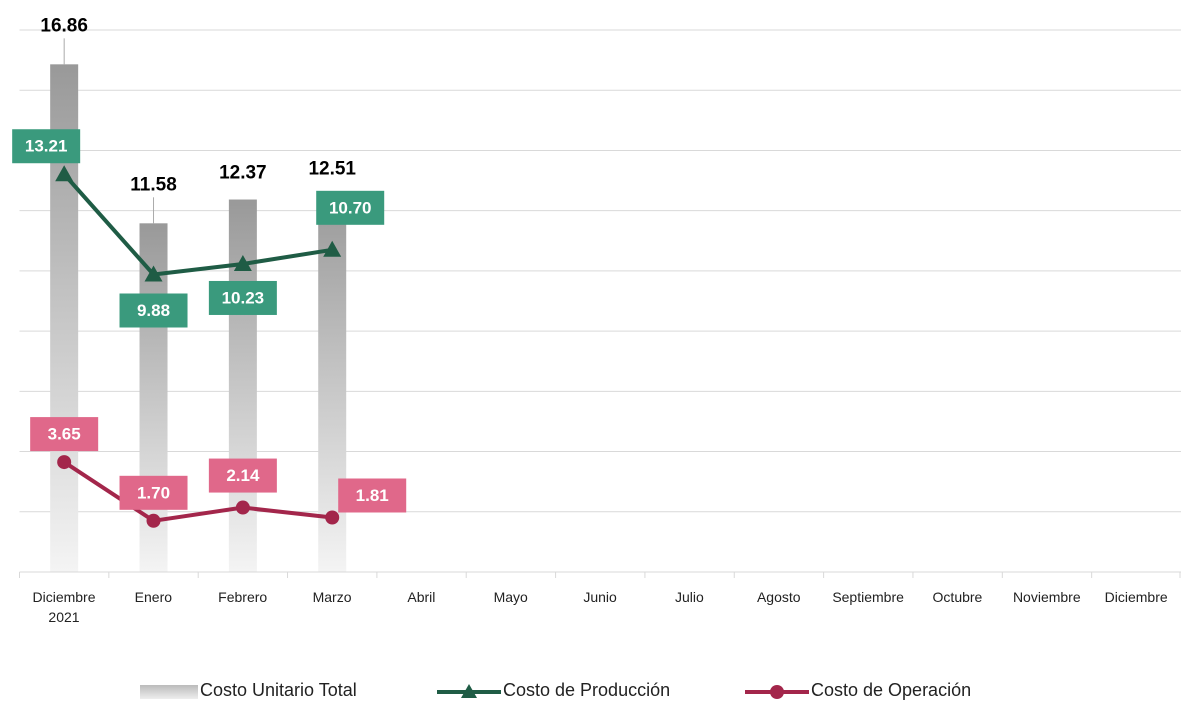 This screenshot has width=1181, height=704. I want to click on x-tick-label: Julio, so click(689, 597).